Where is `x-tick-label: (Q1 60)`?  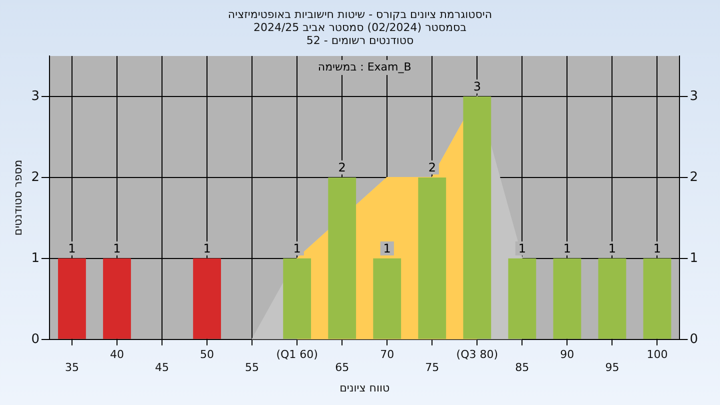
x-tick-label: (Q1 60) is located at coordinates (297, 354).